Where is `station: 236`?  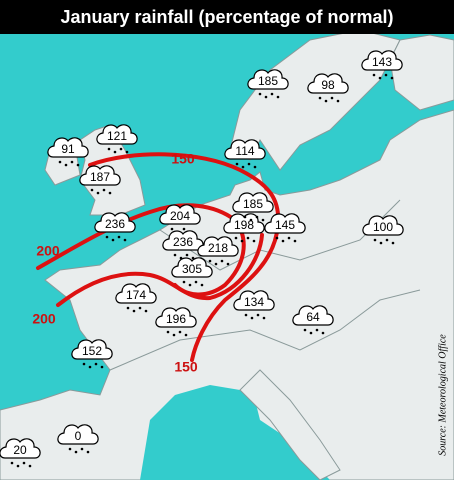 station: 236 is located at coordinates (115, 227).